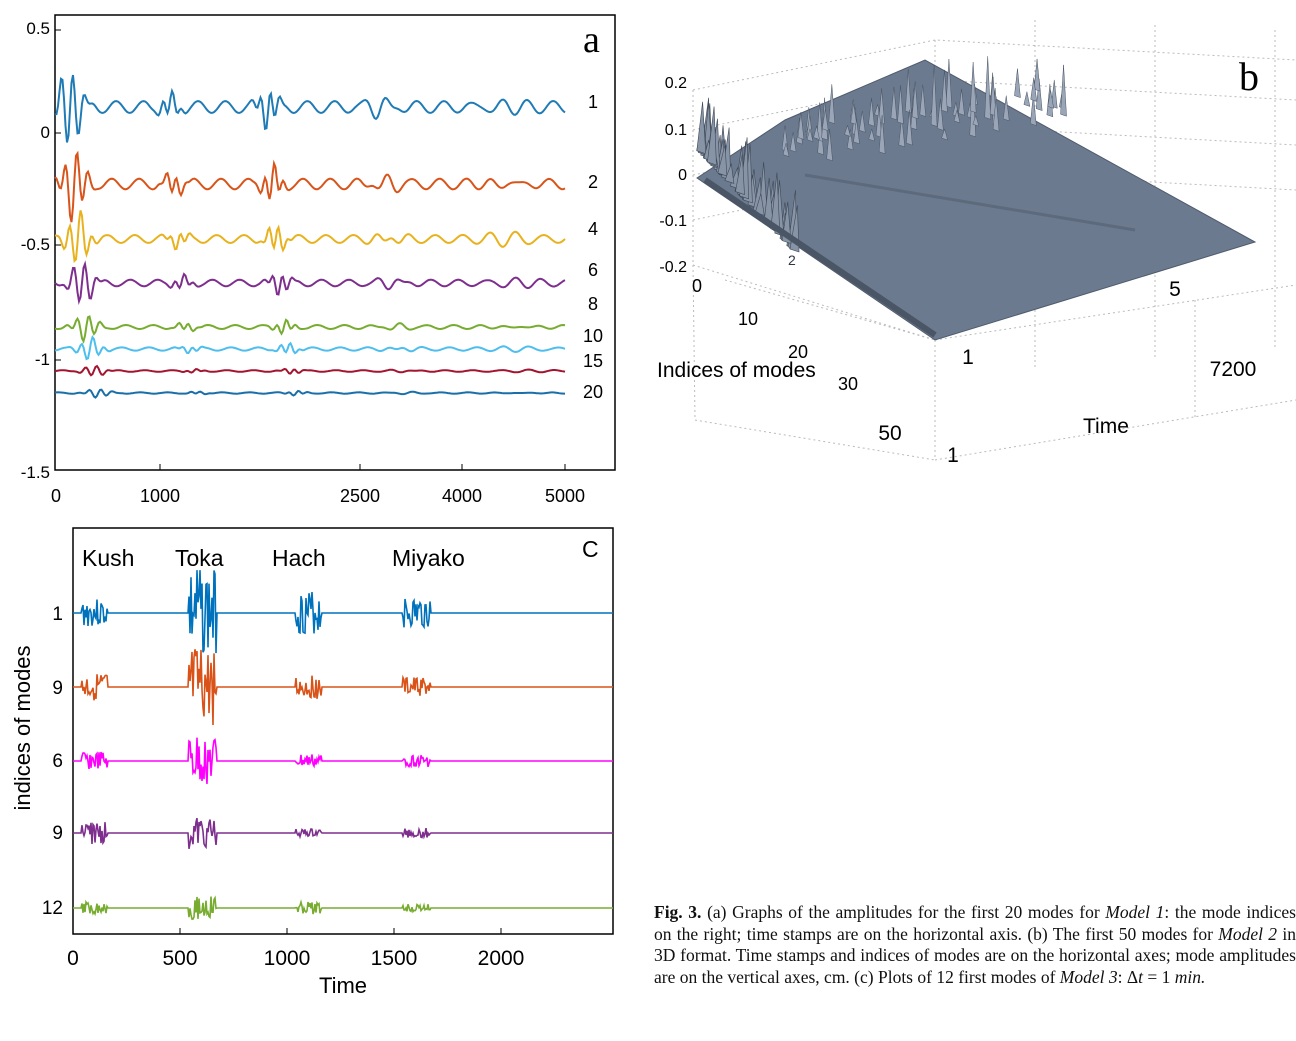 The height and width of the screenshot is (1041, 1296). Describe the element at coordinates (45, 132) in the screenshot. I see `panel-a-y-tick: 0` at that location.